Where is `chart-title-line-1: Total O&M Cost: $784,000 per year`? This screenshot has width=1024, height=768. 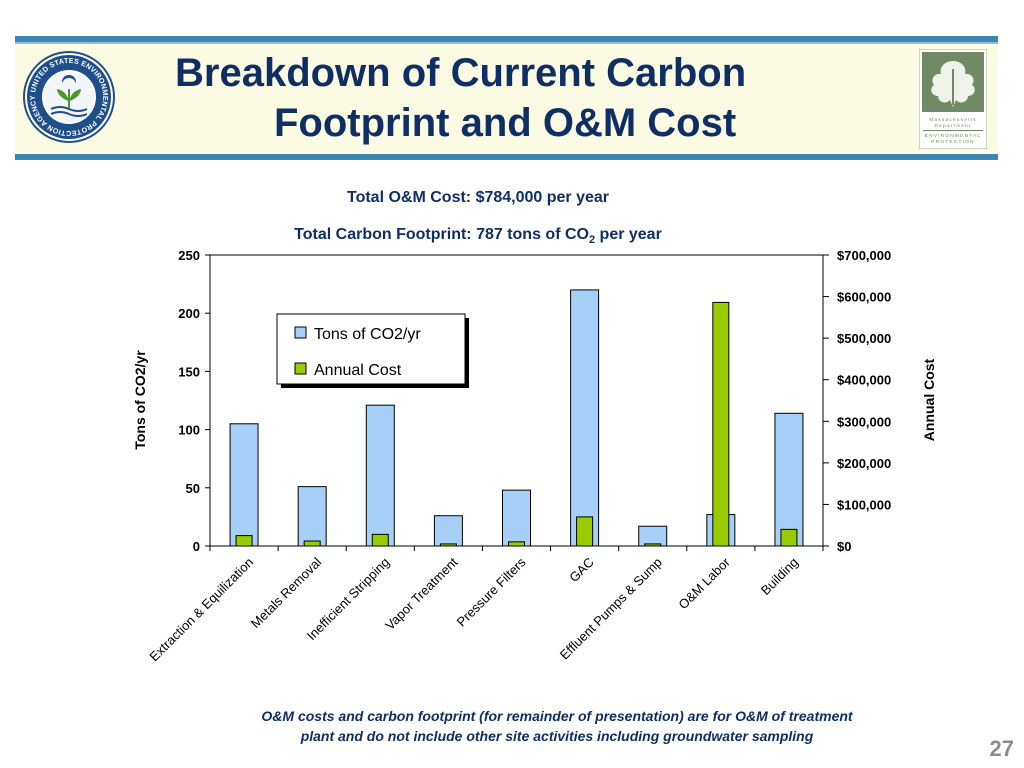
chart-title-line-1: Total O&M Cost: $784,000 per year is located at coordinates (478, 197).